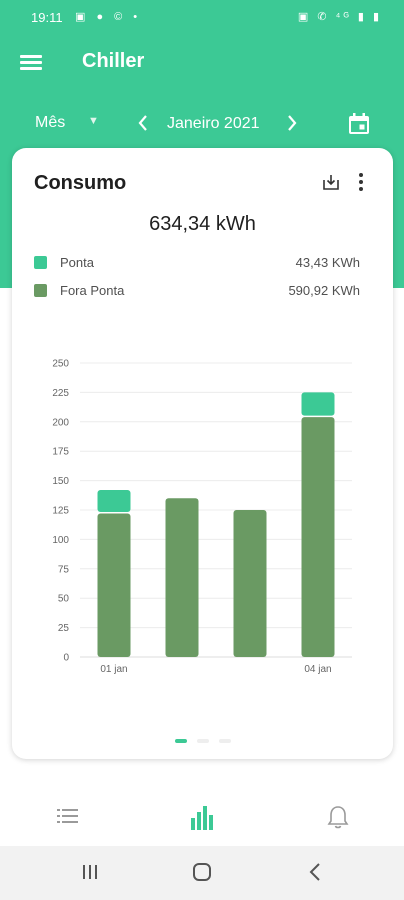  I want to click on y-tick-label: 100, so click(60, 540).